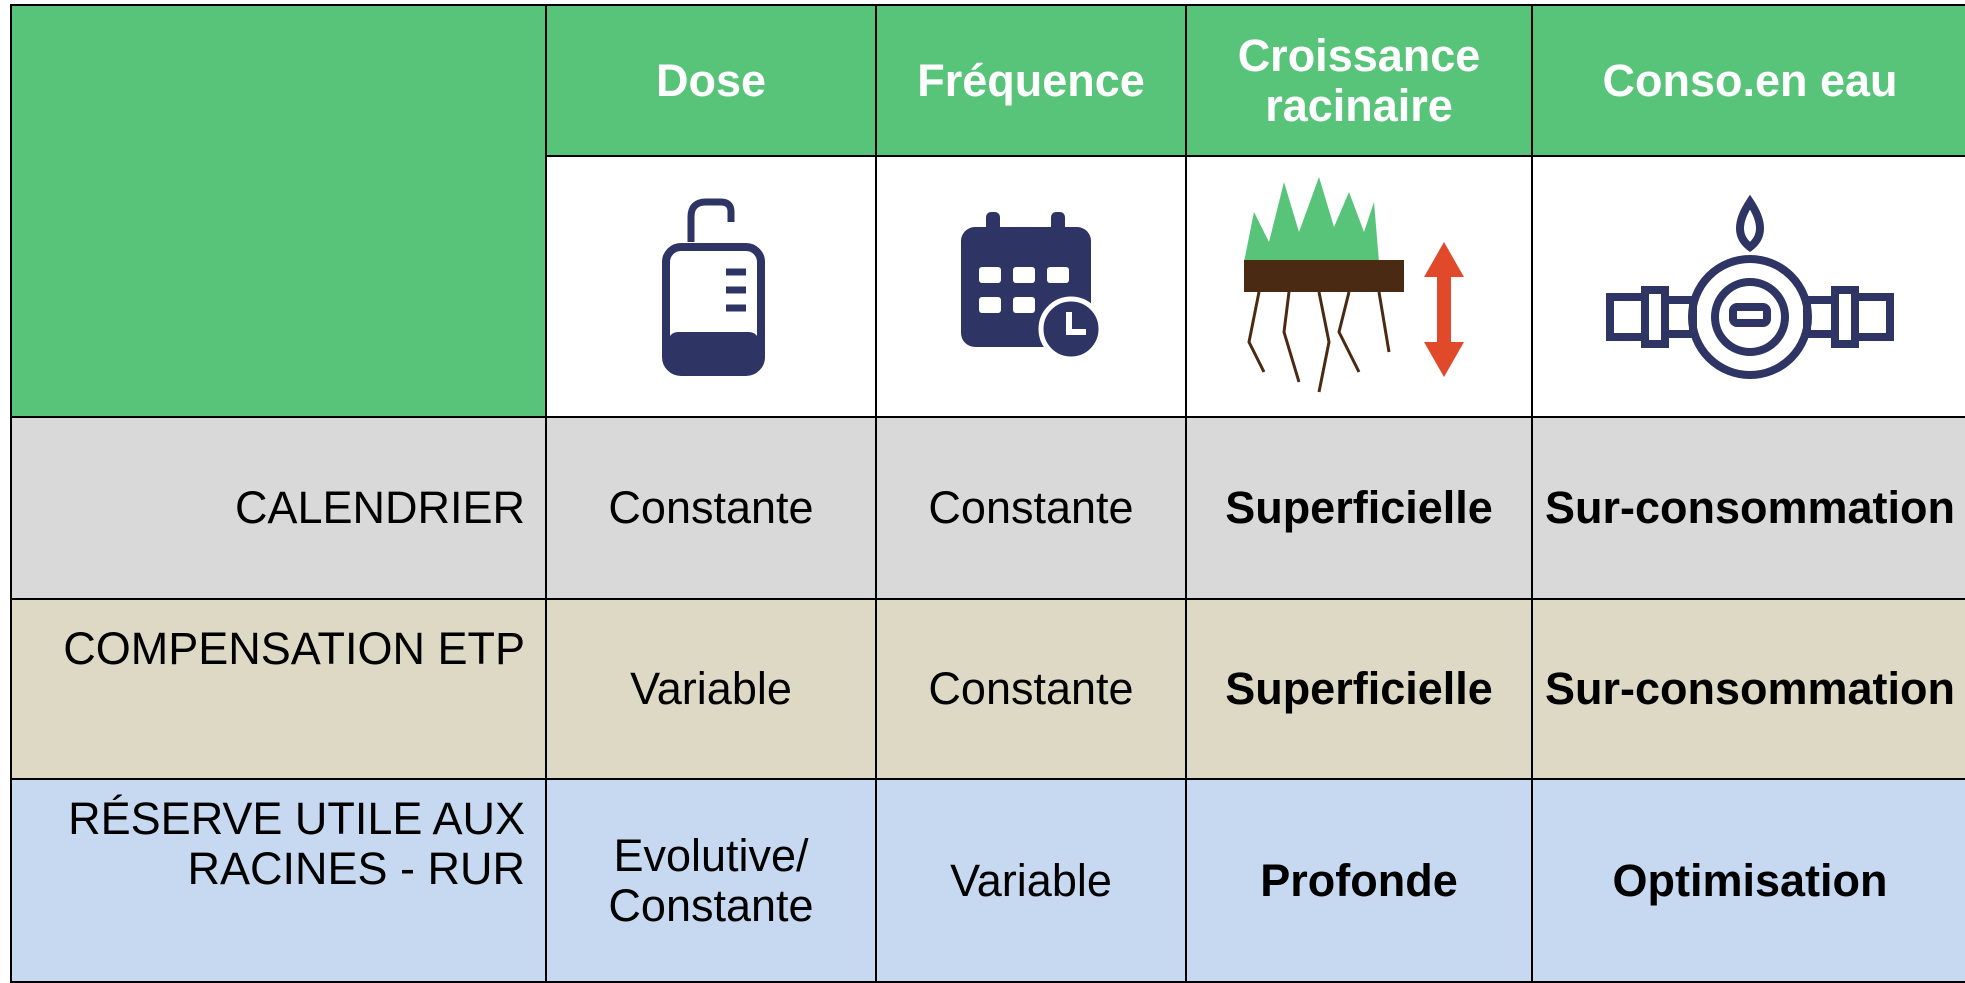  I want to click on row-label: CALENDRIER, so click(278, 508).